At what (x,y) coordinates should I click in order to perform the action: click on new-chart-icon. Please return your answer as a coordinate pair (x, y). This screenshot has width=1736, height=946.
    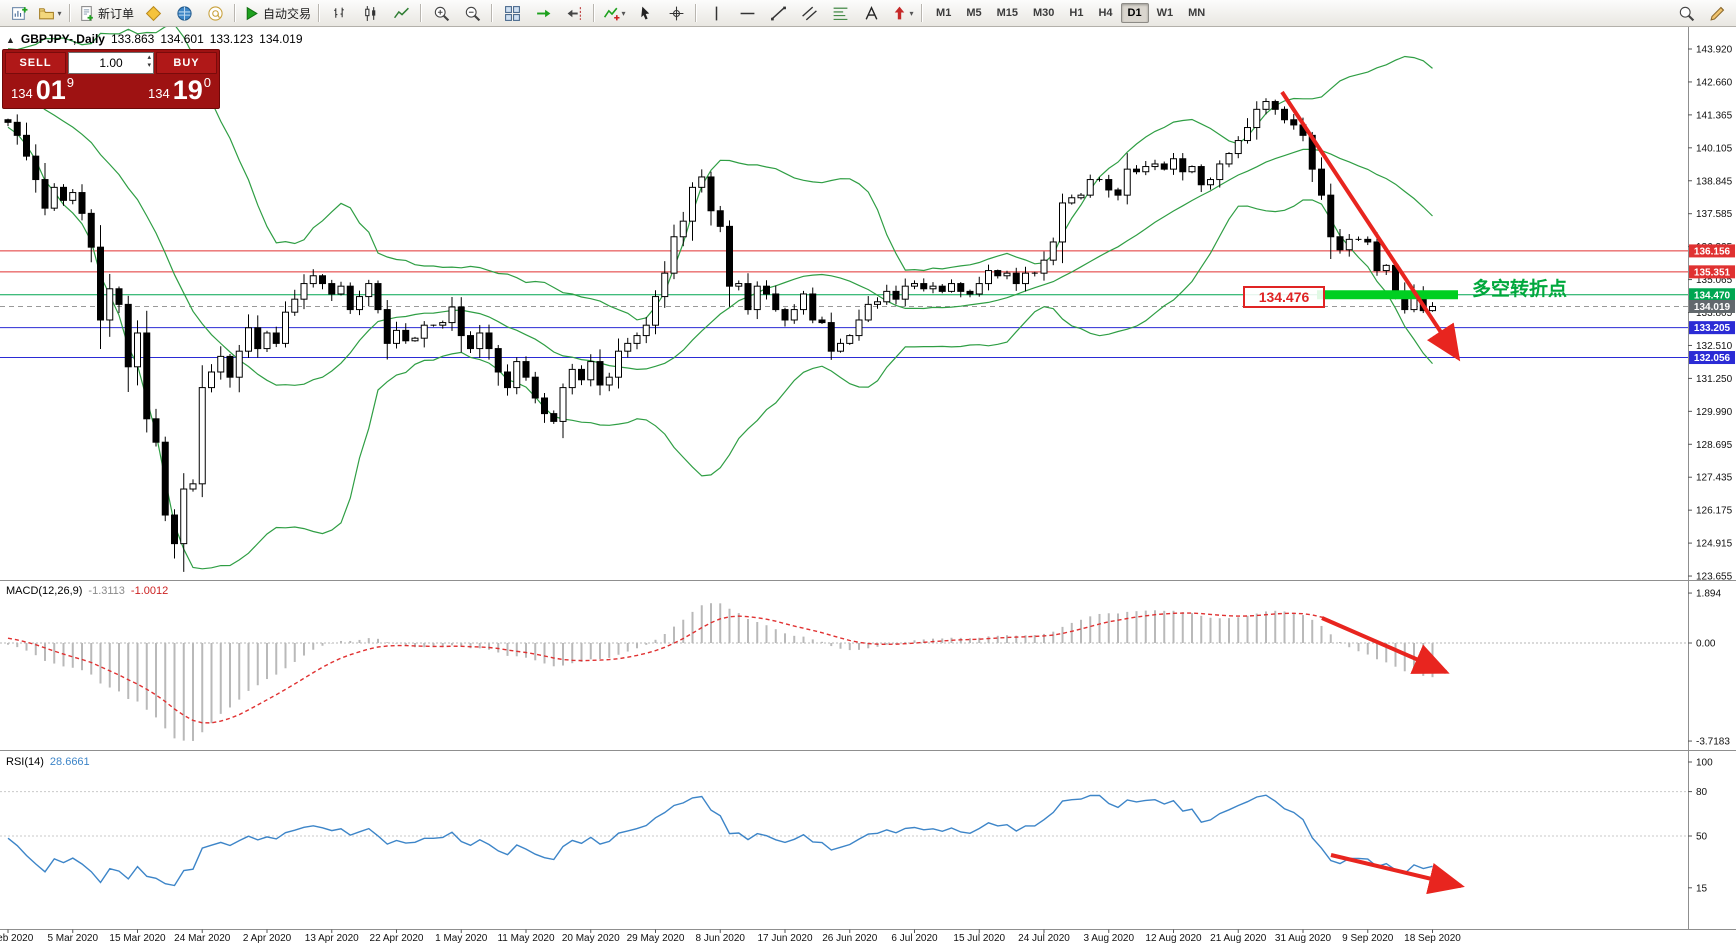
    Looking at the image, I should click on (19, 13).